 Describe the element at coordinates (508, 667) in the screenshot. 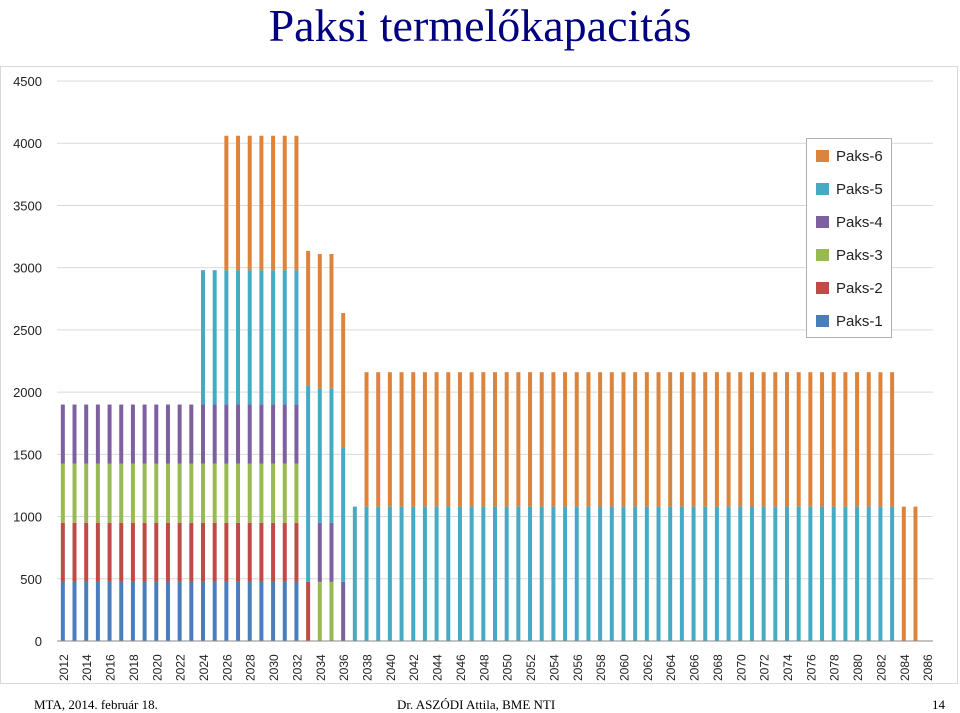

I see `x-tick-label: 2050` at that location.